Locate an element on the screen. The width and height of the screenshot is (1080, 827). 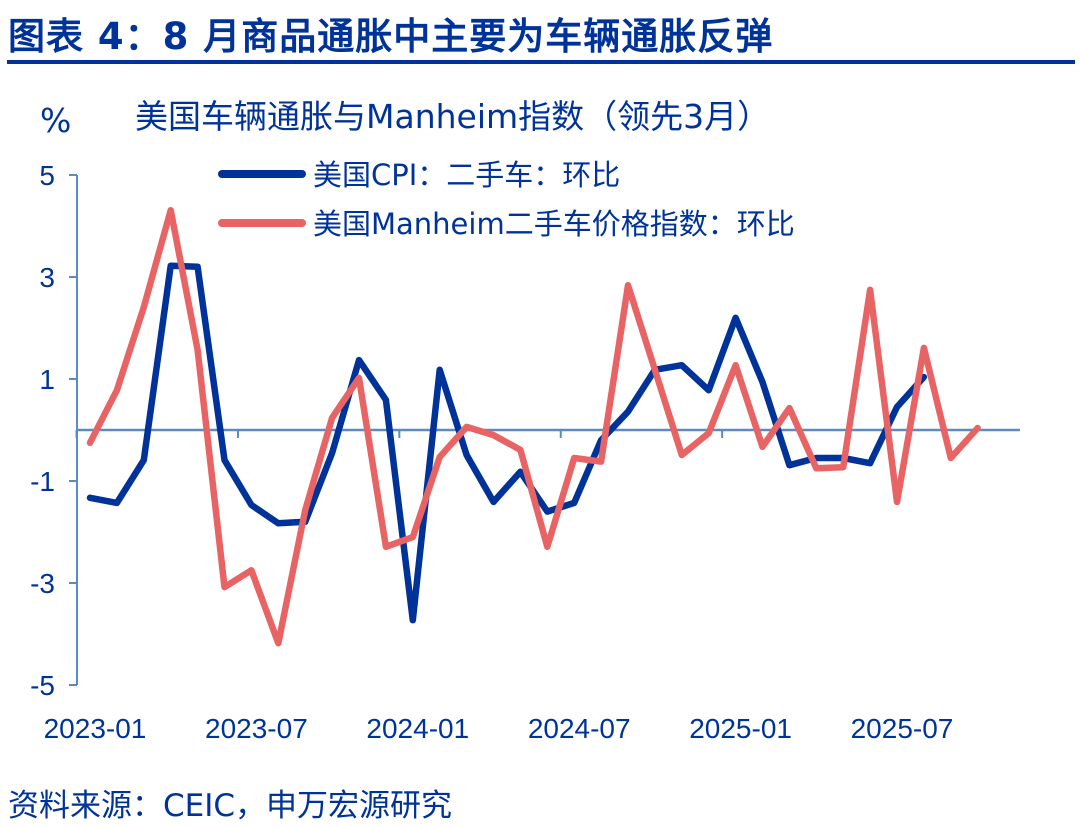
y-tick-label: 3 is located at coordinates (47, 277).